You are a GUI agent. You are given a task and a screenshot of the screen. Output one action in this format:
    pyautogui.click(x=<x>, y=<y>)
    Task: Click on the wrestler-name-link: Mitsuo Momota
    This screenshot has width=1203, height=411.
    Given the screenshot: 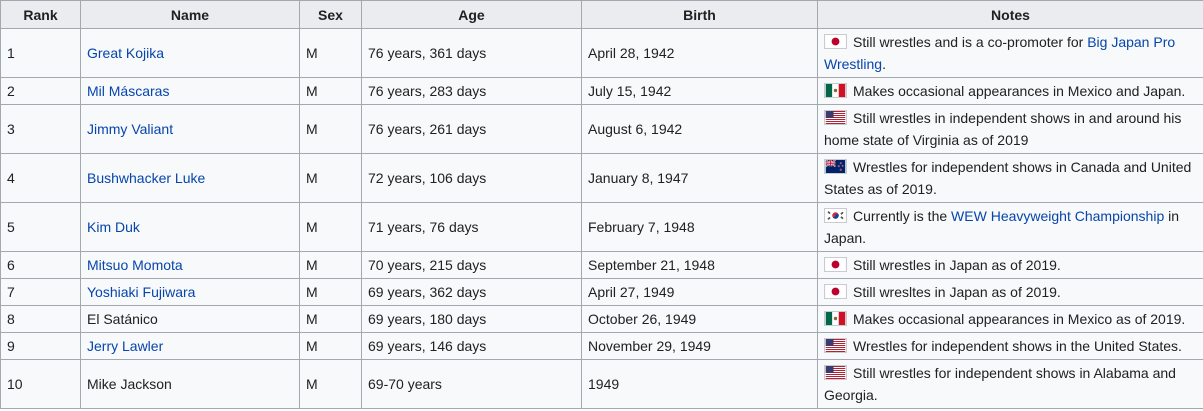 What is the action you would take?
    pyautogui.click(x=135, y=265)
    